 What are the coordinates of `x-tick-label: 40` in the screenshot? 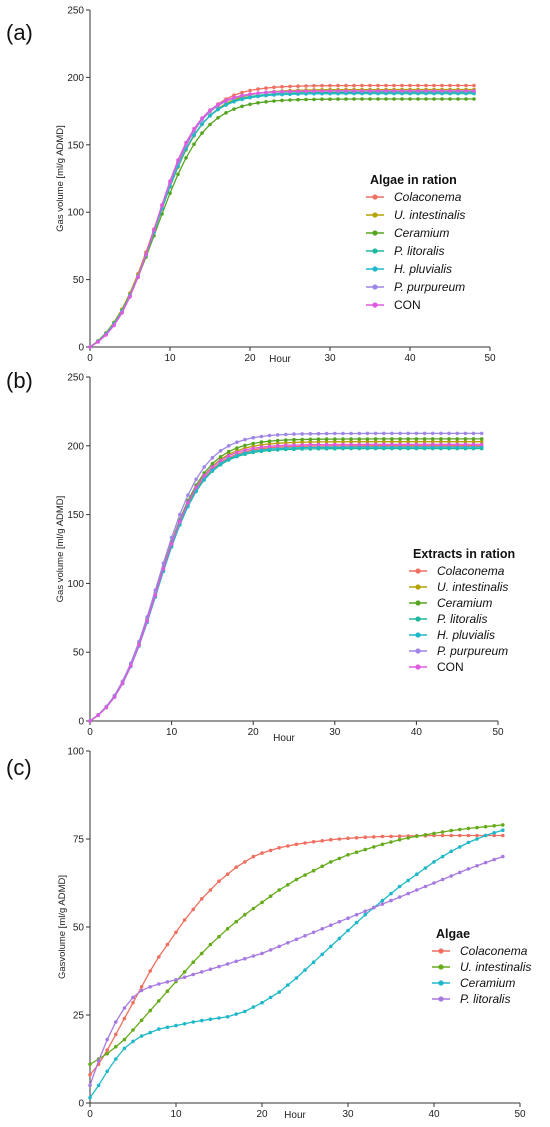 It's located at (434, 1114).